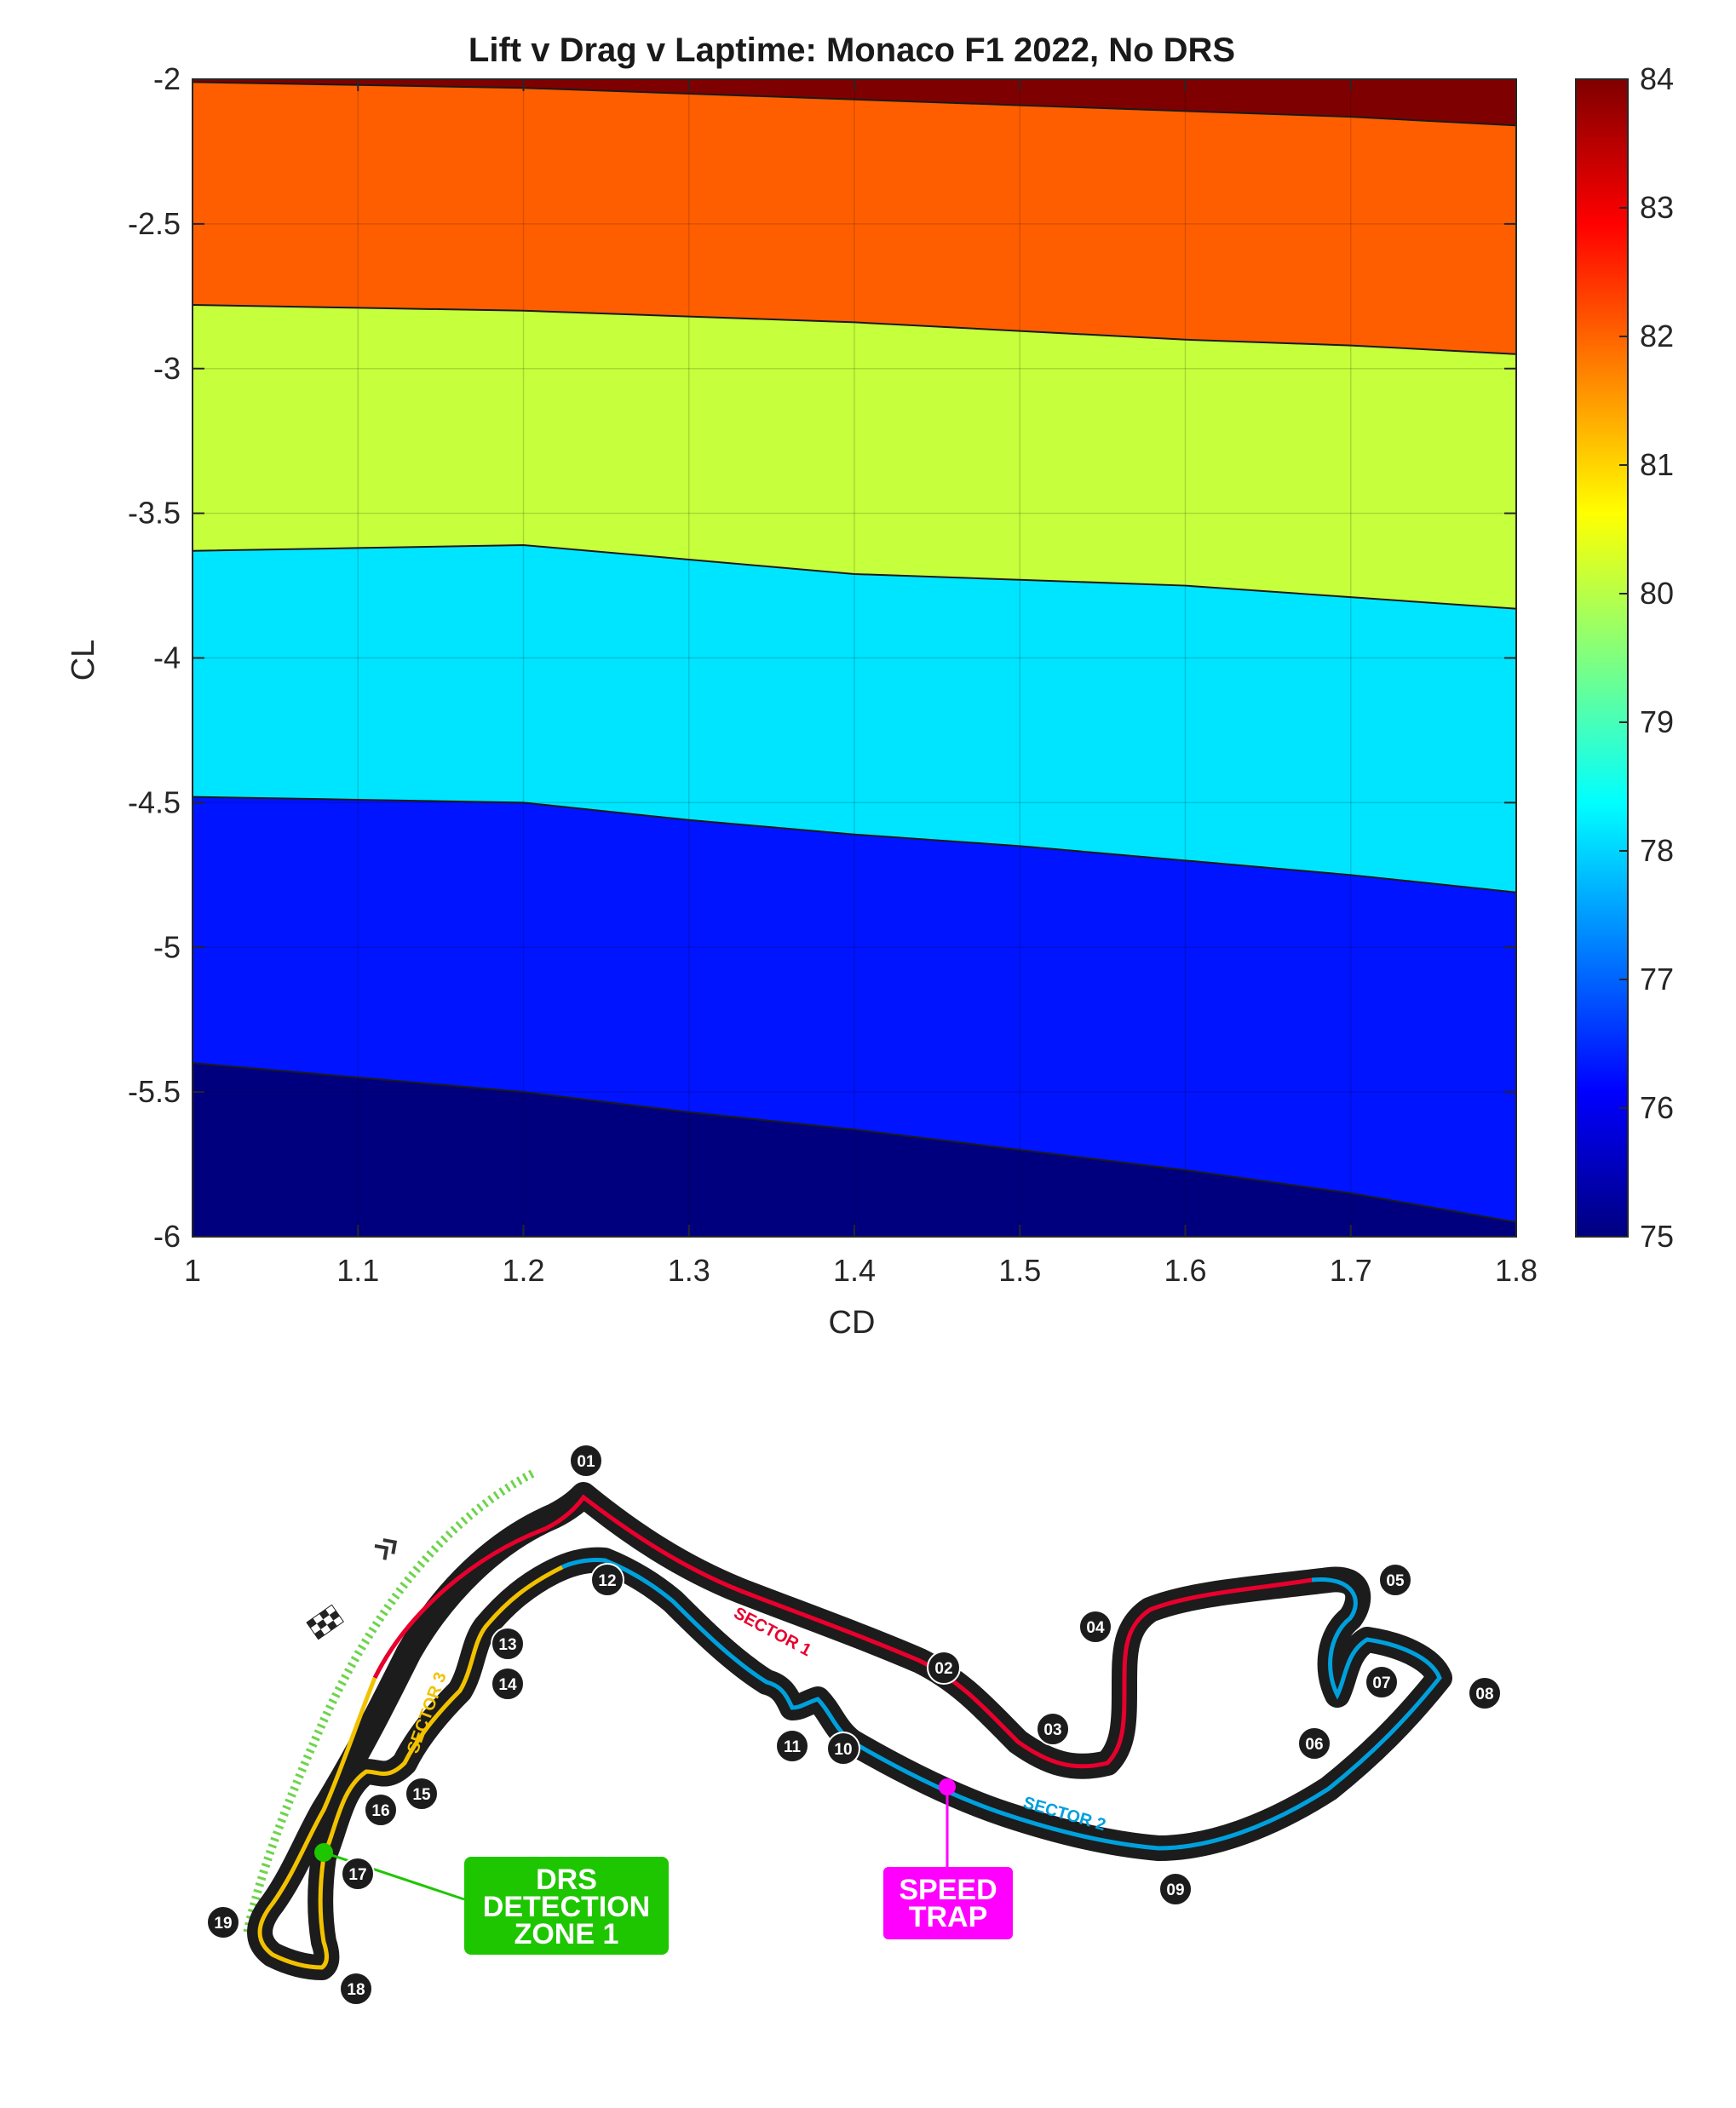 The width and height of the screenshot is (1736, 2108). What do you see at coordinates (1001, 1704) in the screenshot?
I see `sector-2-line` at bounding box center [1001, 1704].